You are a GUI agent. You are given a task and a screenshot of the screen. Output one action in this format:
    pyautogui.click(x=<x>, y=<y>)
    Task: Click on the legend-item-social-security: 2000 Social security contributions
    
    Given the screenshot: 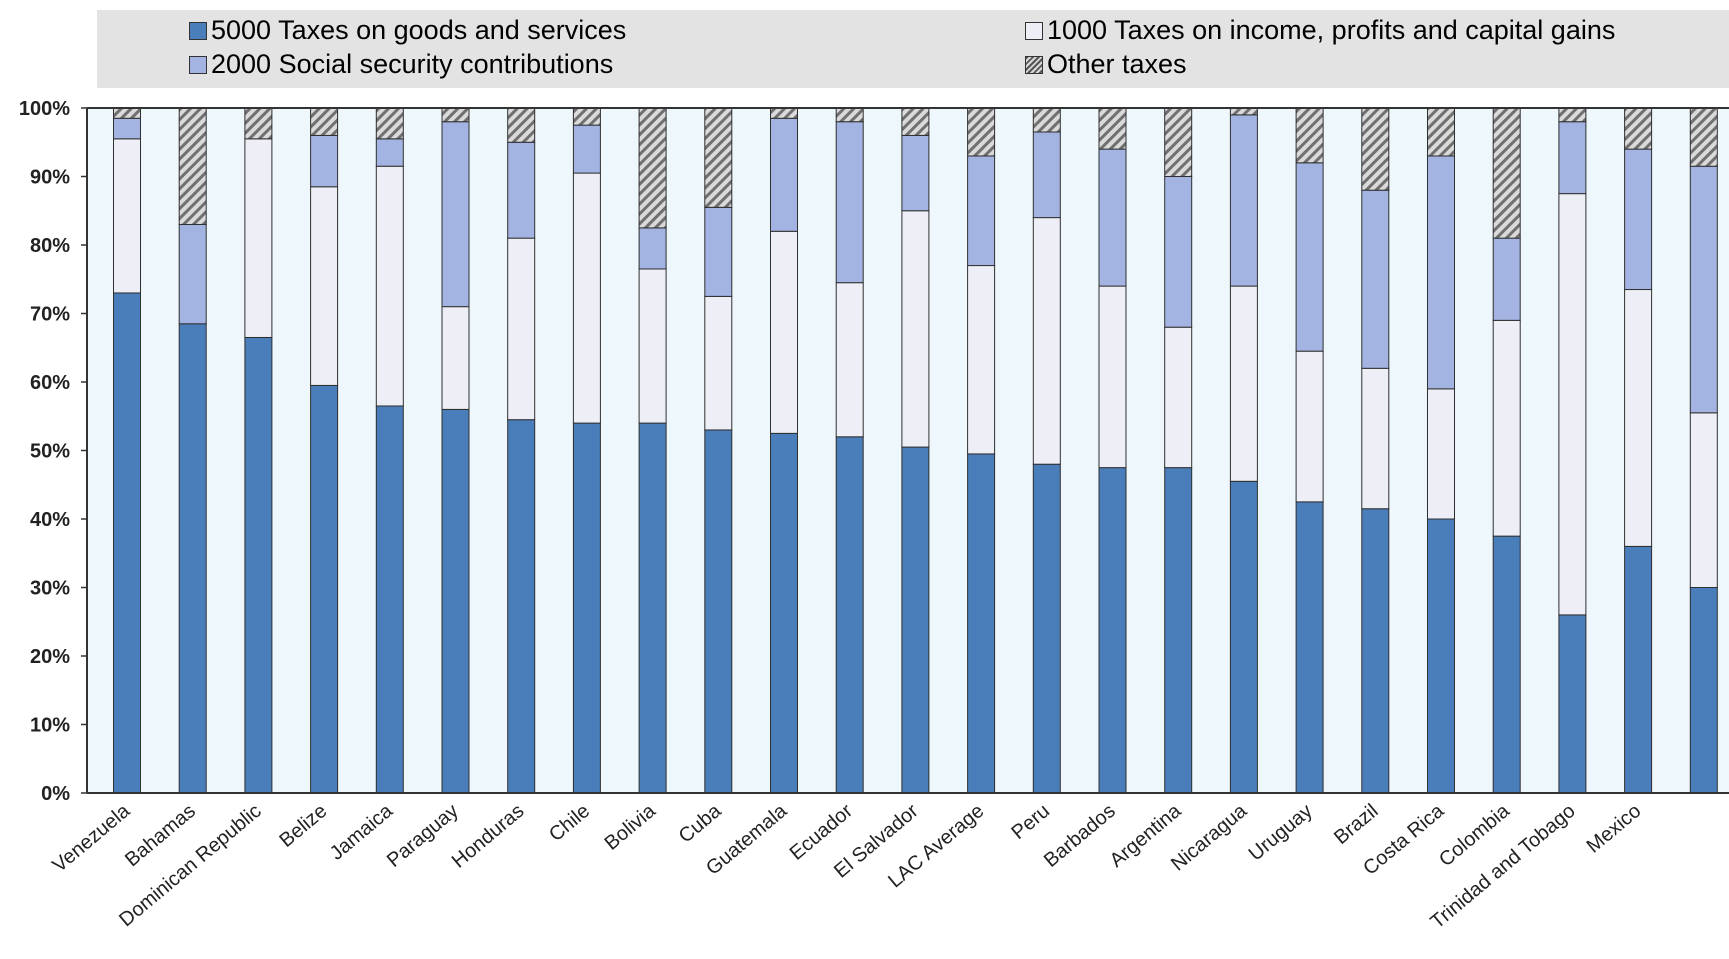 What is the action you would take?
    pyautogui.click(x=401, y=64)
    